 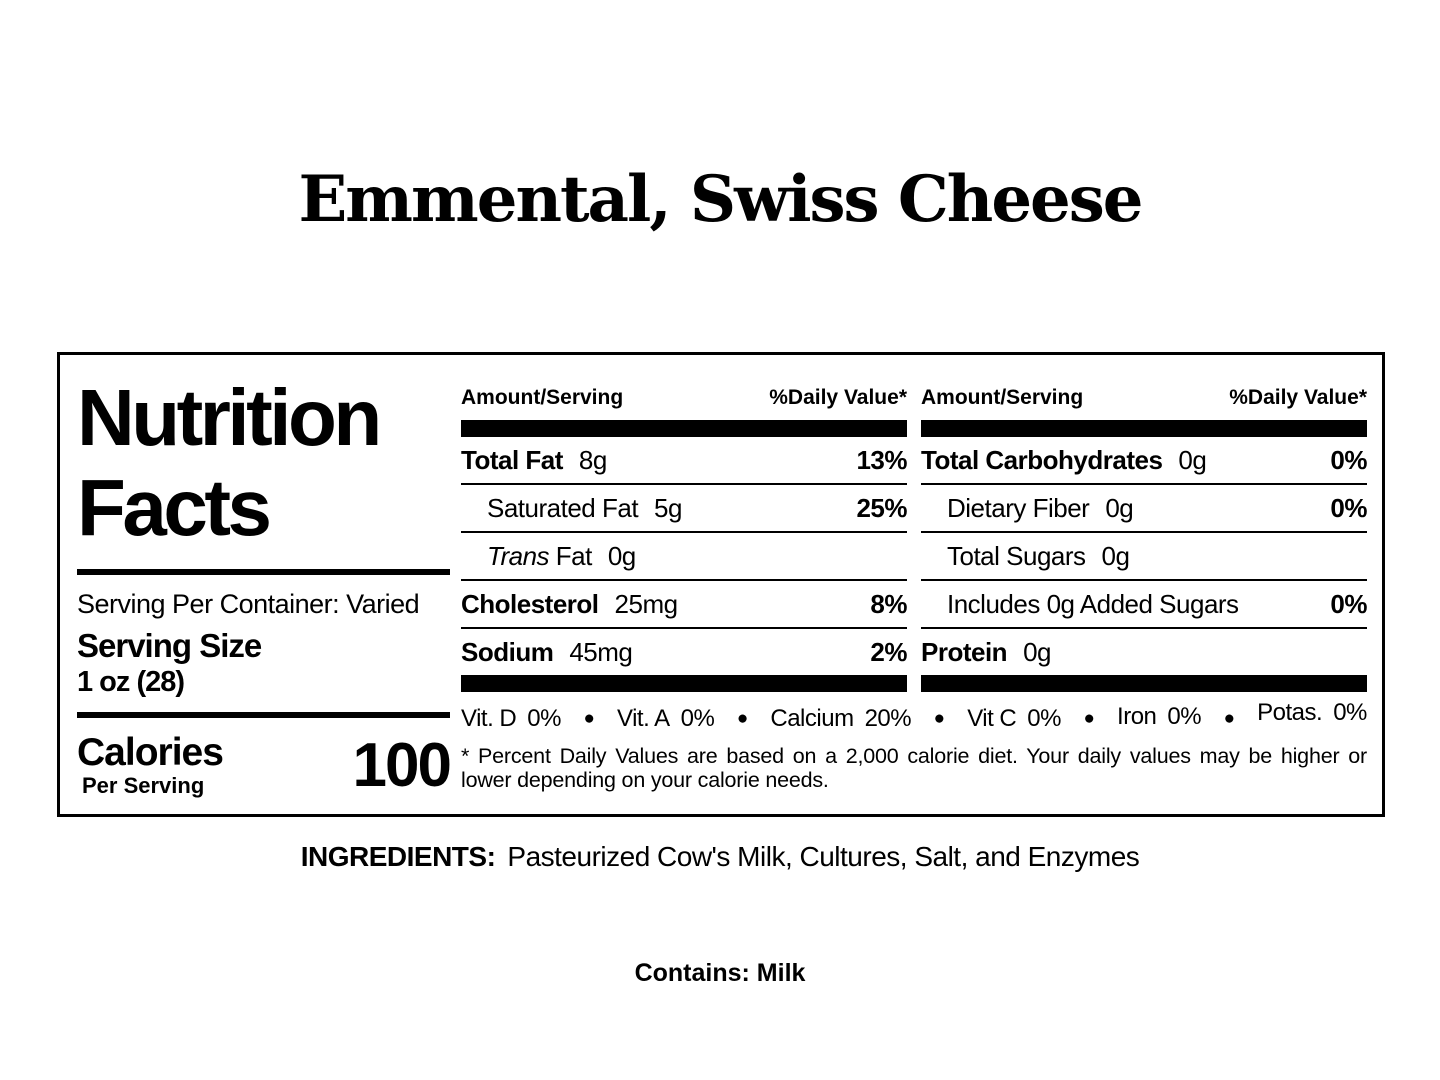 I want to click on micronutrient-item: Vit. A 0%, so click(x=666, y=719).